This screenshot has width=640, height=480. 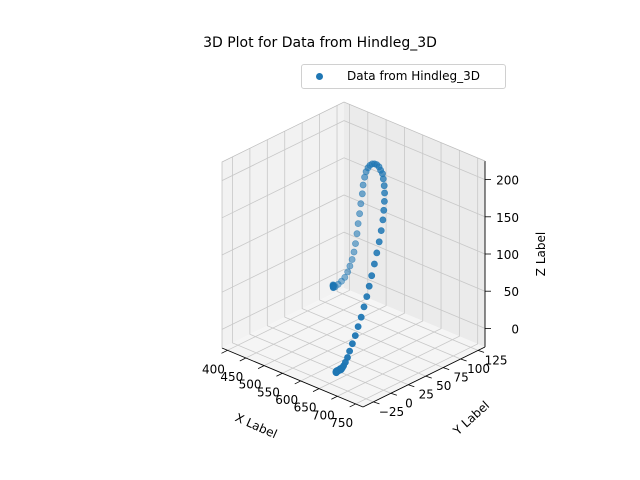 I want to click on y-tick-label: −25, so click(x=391, y=412).